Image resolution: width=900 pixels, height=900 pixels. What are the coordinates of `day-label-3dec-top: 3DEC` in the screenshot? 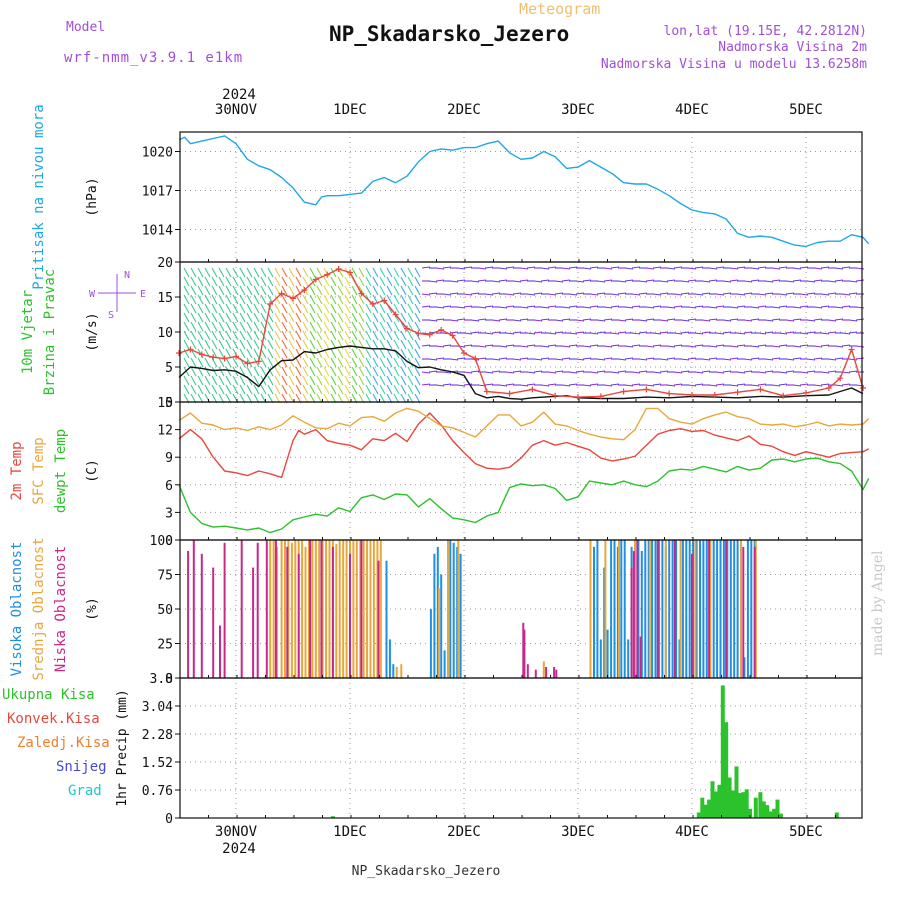 It's located at (578, 110).